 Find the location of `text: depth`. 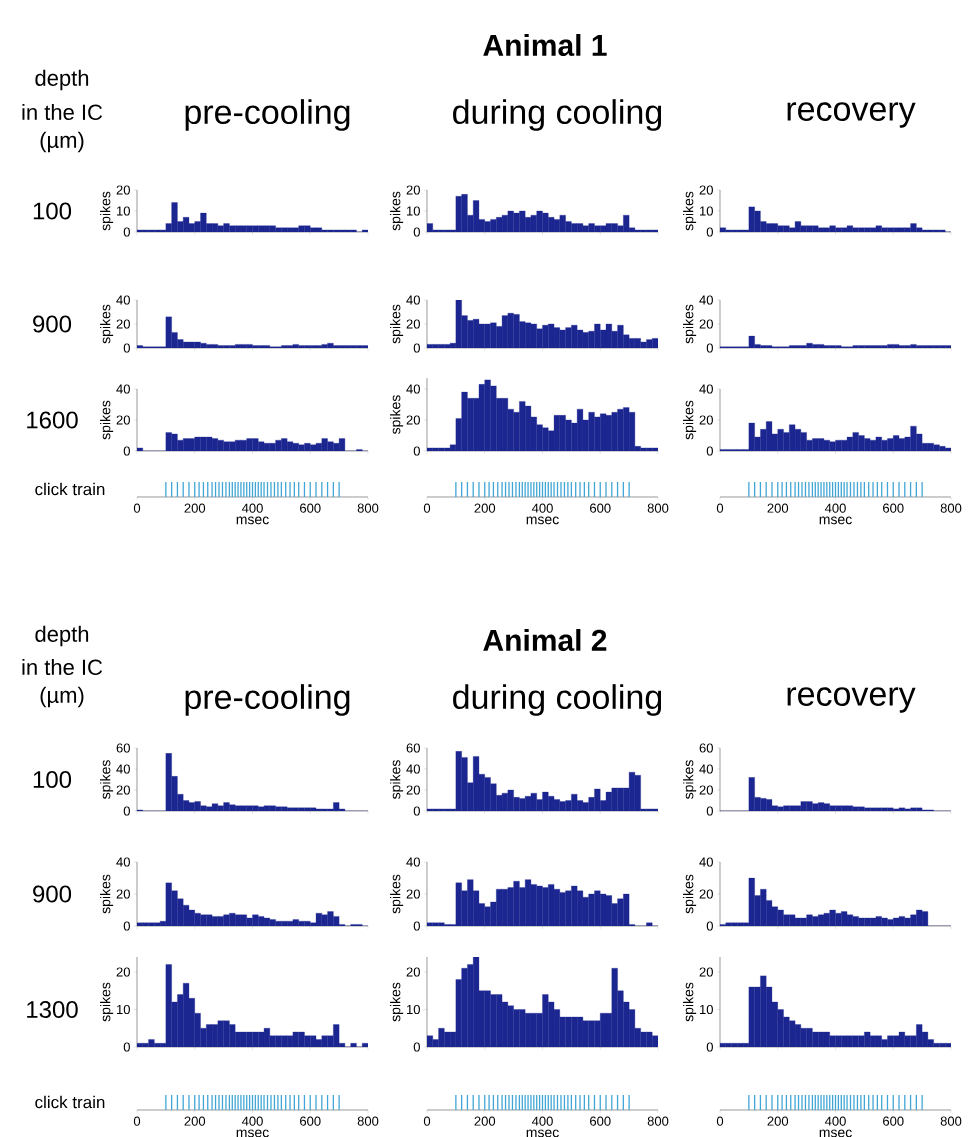

text: depth is located at coordinates (62, 636).